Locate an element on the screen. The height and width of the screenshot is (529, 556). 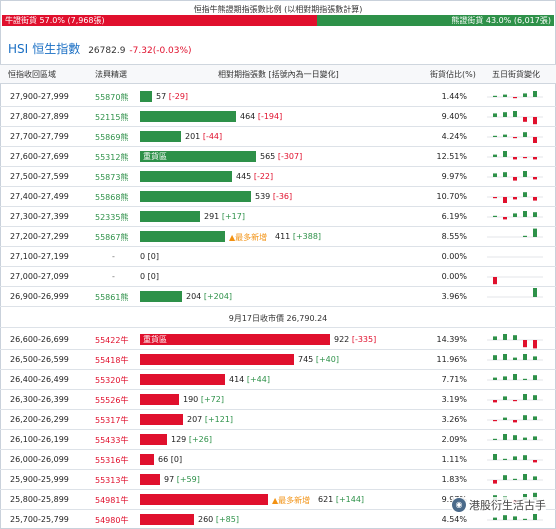
row-warrant-code: 55313牛 is located at coordinates (112, 480).